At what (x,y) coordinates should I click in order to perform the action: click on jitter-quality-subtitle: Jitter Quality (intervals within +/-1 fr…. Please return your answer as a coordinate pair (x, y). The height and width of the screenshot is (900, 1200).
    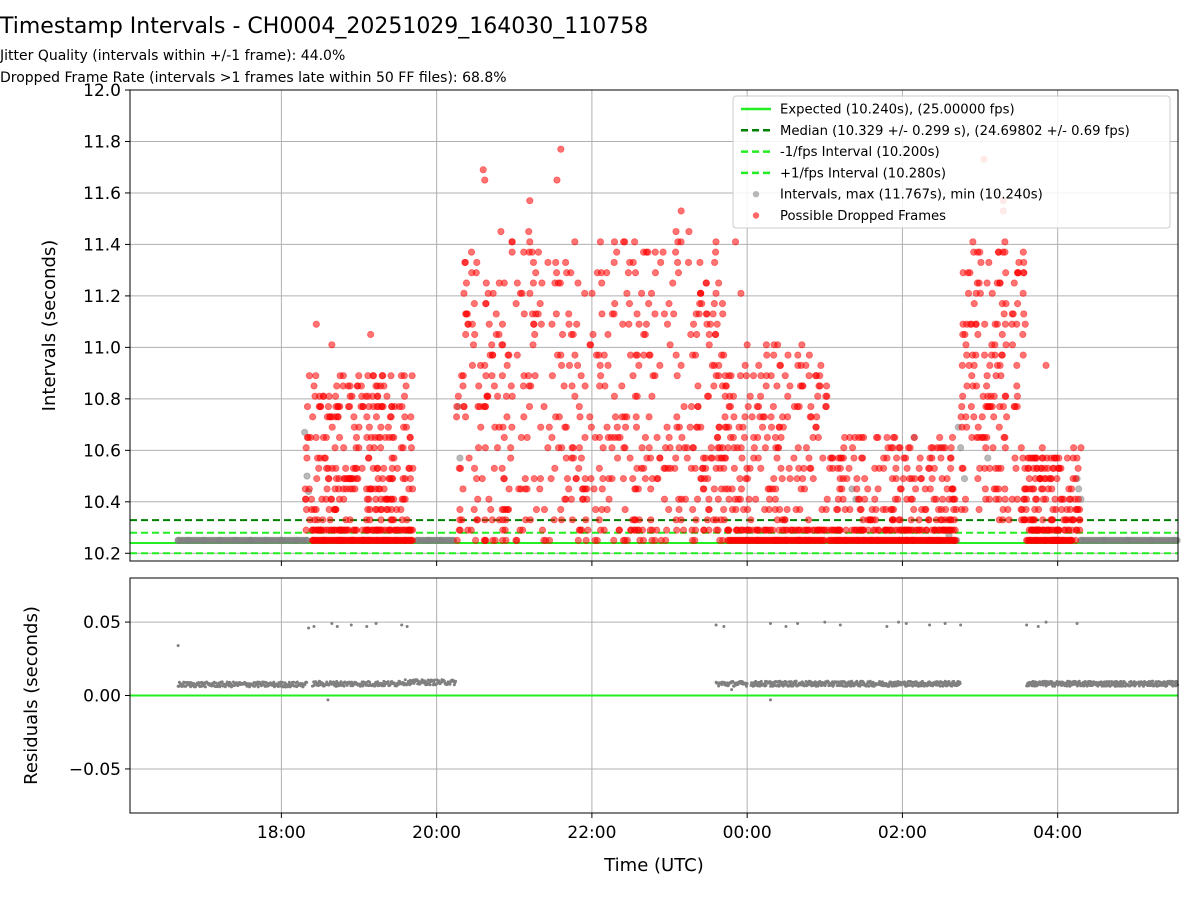
    Looking at the image, I should click on (173, 56).